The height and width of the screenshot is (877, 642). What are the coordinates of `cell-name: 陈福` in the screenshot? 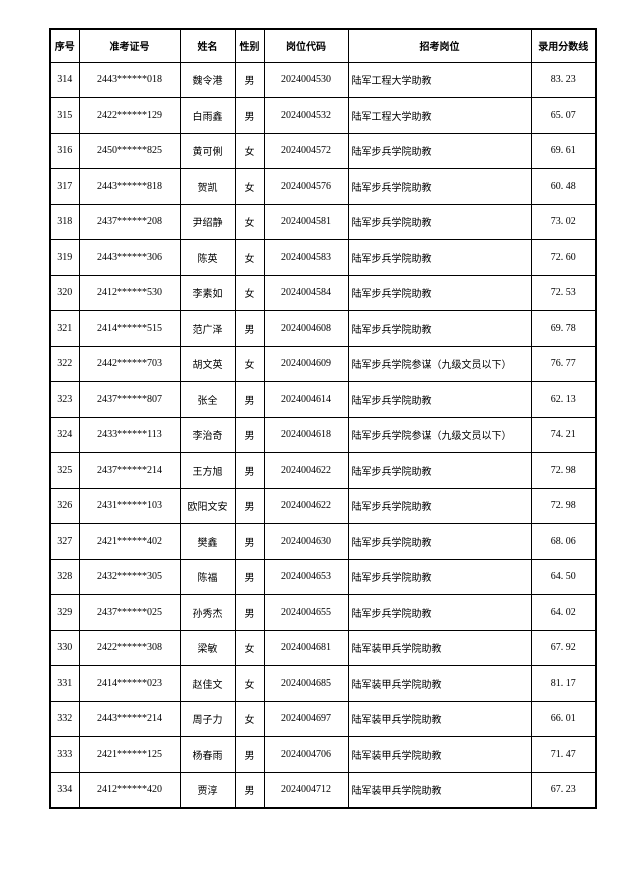 It's located at (207, 576).